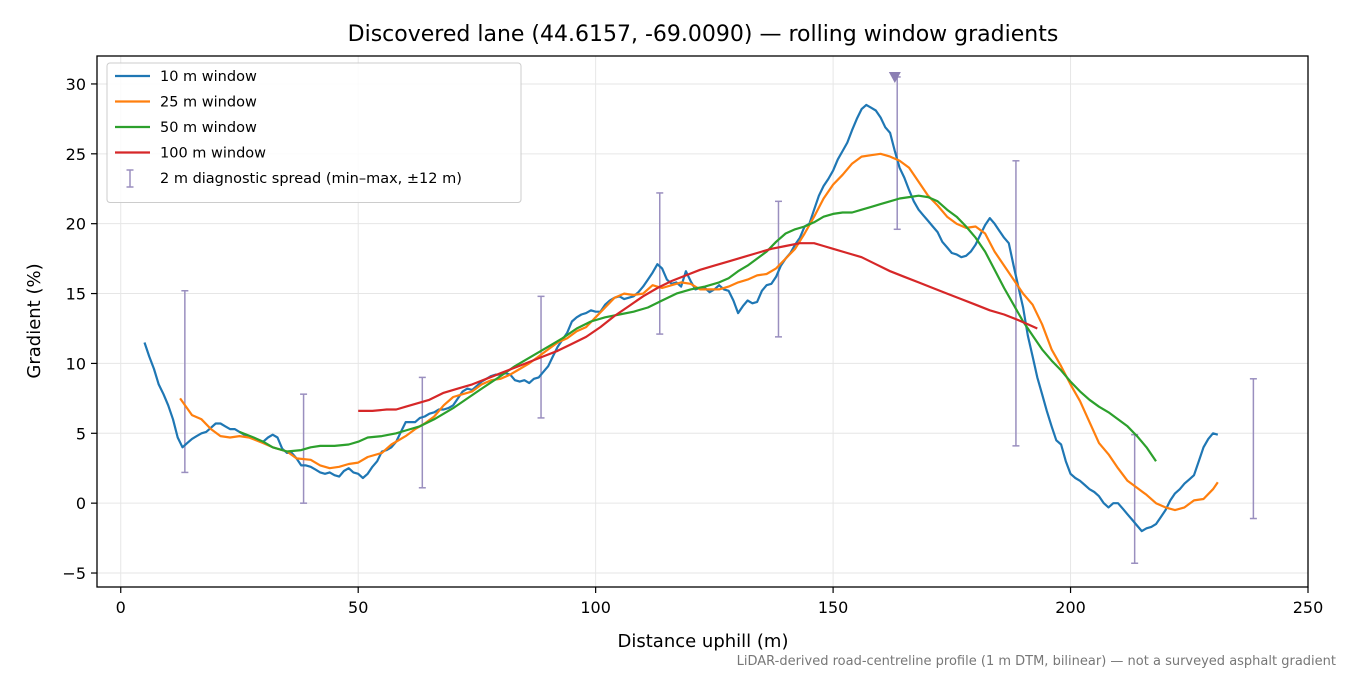 The image size is (1350, 675). Describe the element at coordinates (1308, 607) in the screenshot. I see `x-tick-label: 250` at that location.